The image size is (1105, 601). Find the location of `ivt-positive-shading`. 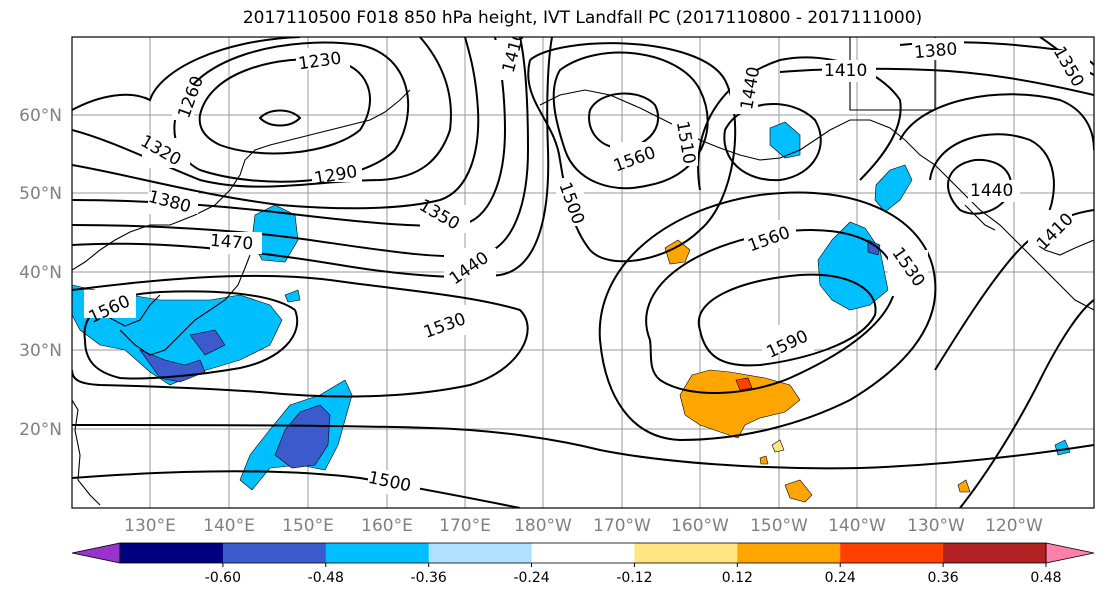

ivt-positive-shading is located at coordinates (817, 371).